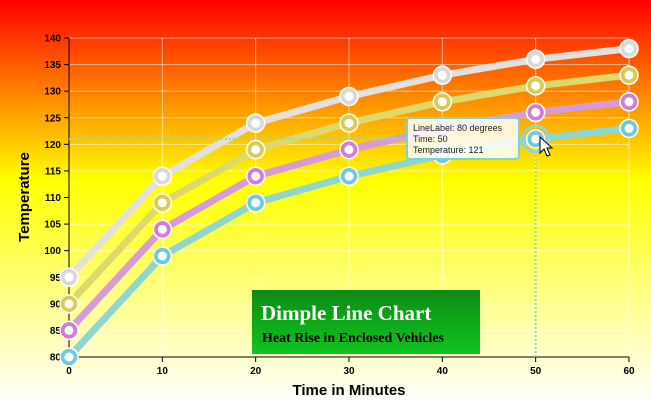 The image size is (651, 401). I want to click on y-tick-label: 80, so click(56, 358).